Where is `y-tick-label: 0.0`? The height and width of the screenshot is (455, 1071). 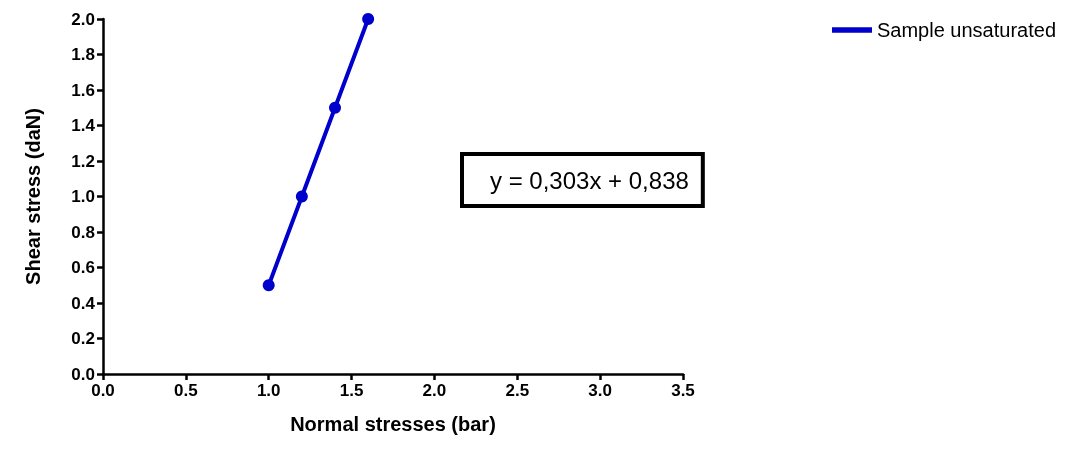 y-tick-label: 0.0 is located at coordinates (83, 374).